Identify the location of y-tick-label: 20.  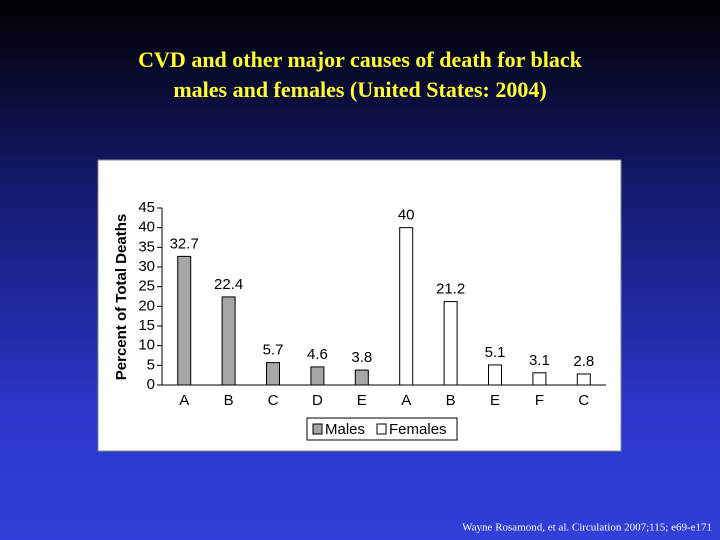
(146, 305).